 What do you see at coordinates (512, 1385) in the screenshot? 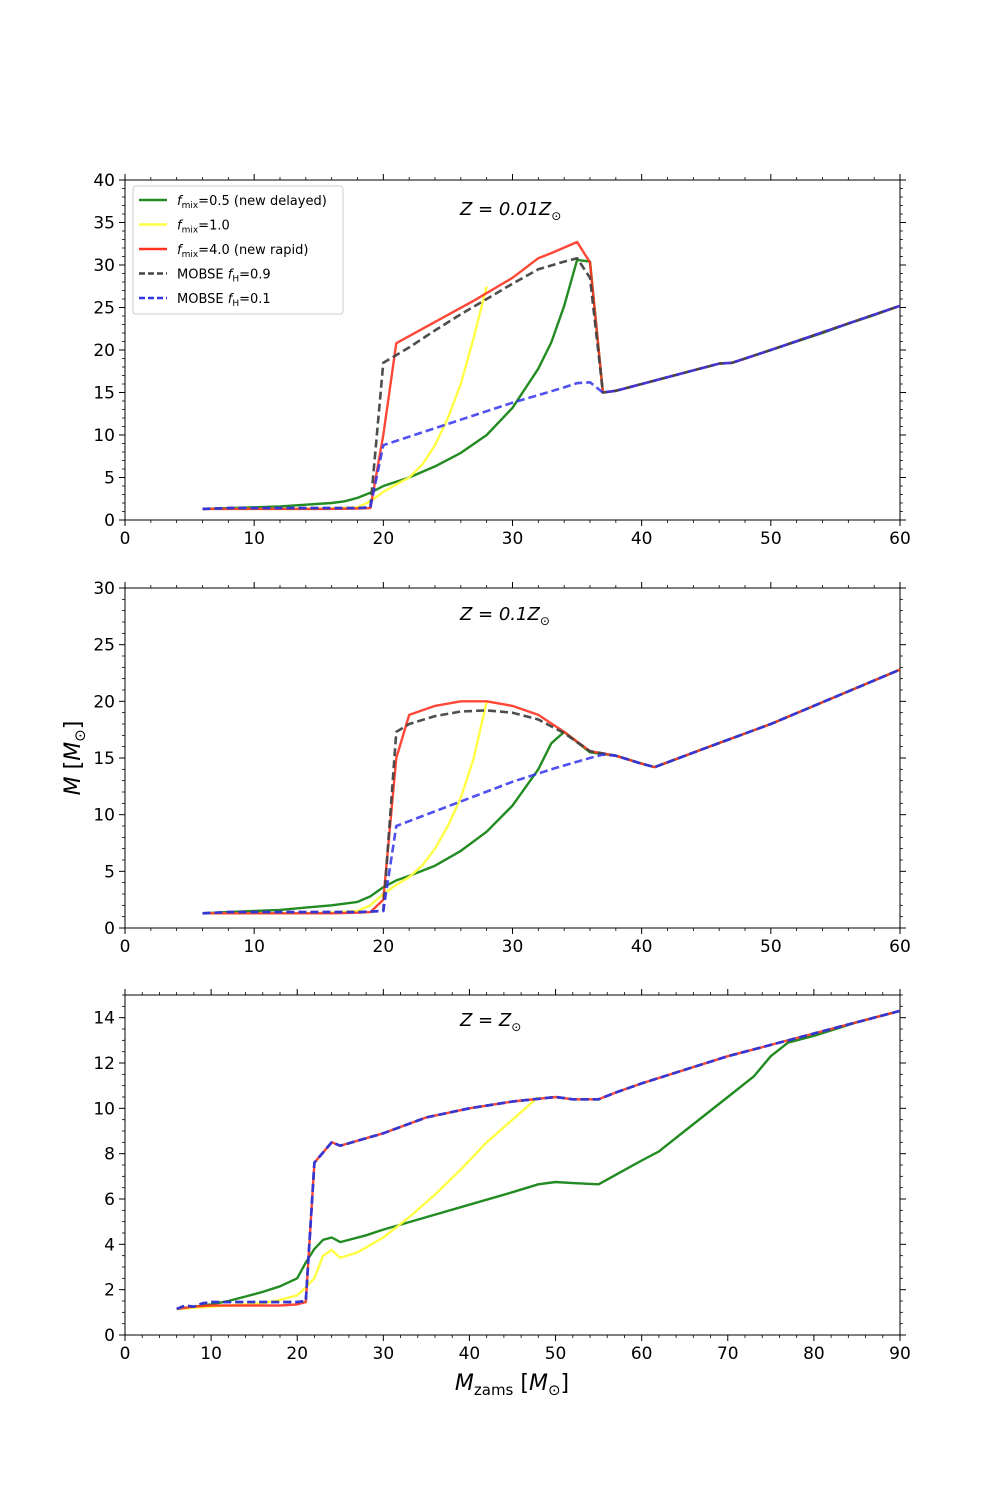
I see `x-axis-title: Mzams [M⊙]` at bounding box center [512, 1385].